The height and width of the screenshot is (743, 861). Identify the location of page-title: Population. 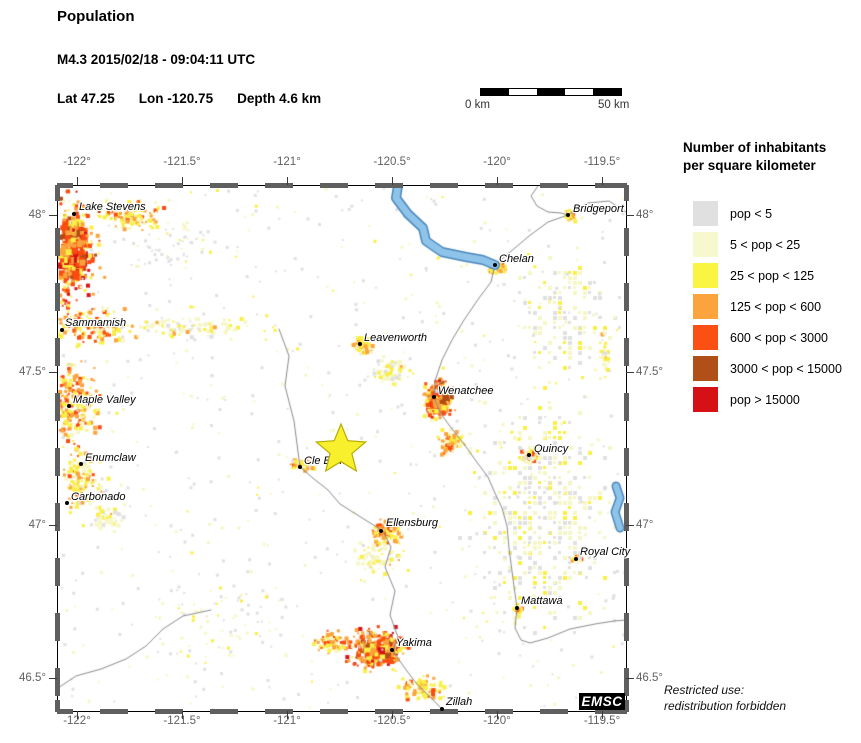
(96, 16).